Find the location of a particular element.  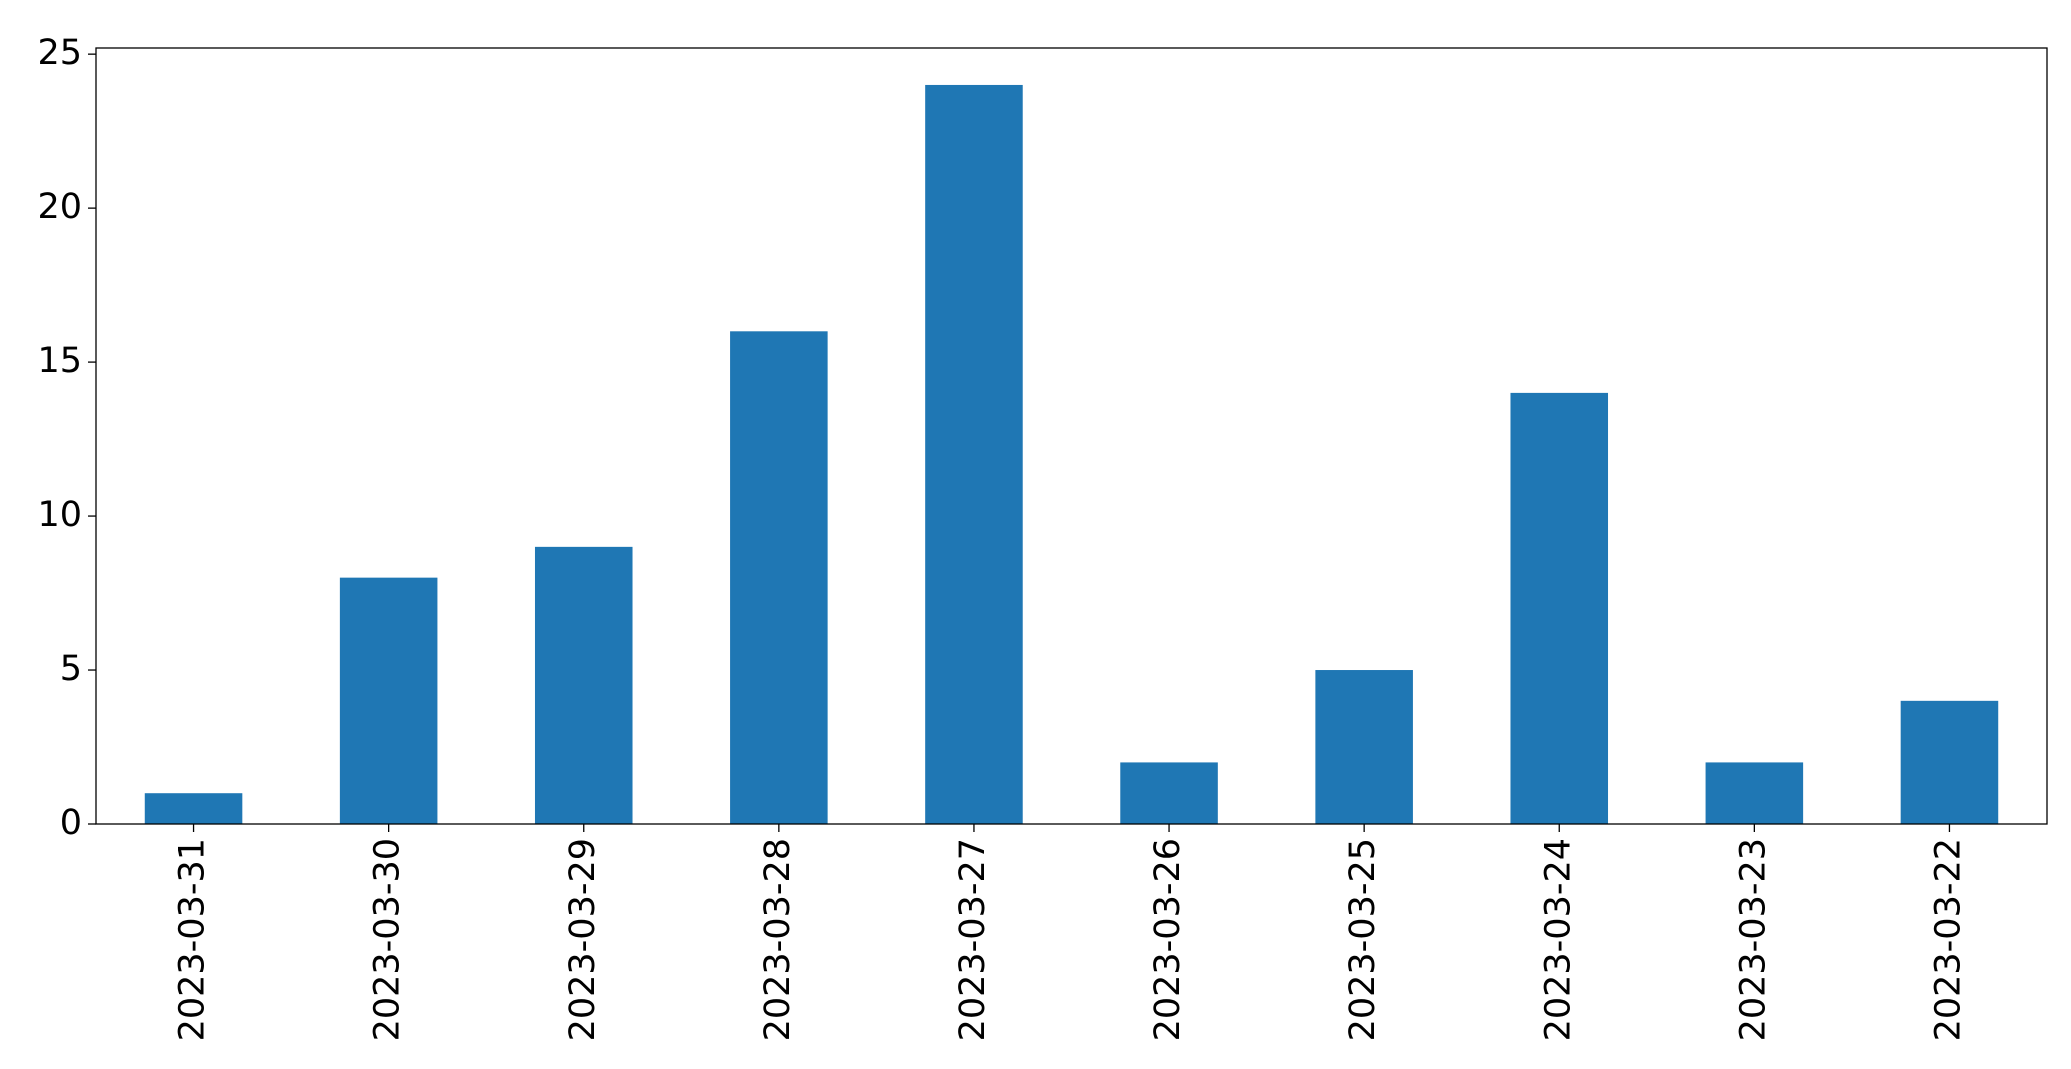

x-tick-label: 2023-03-31 is located at coordinates (193, 939).